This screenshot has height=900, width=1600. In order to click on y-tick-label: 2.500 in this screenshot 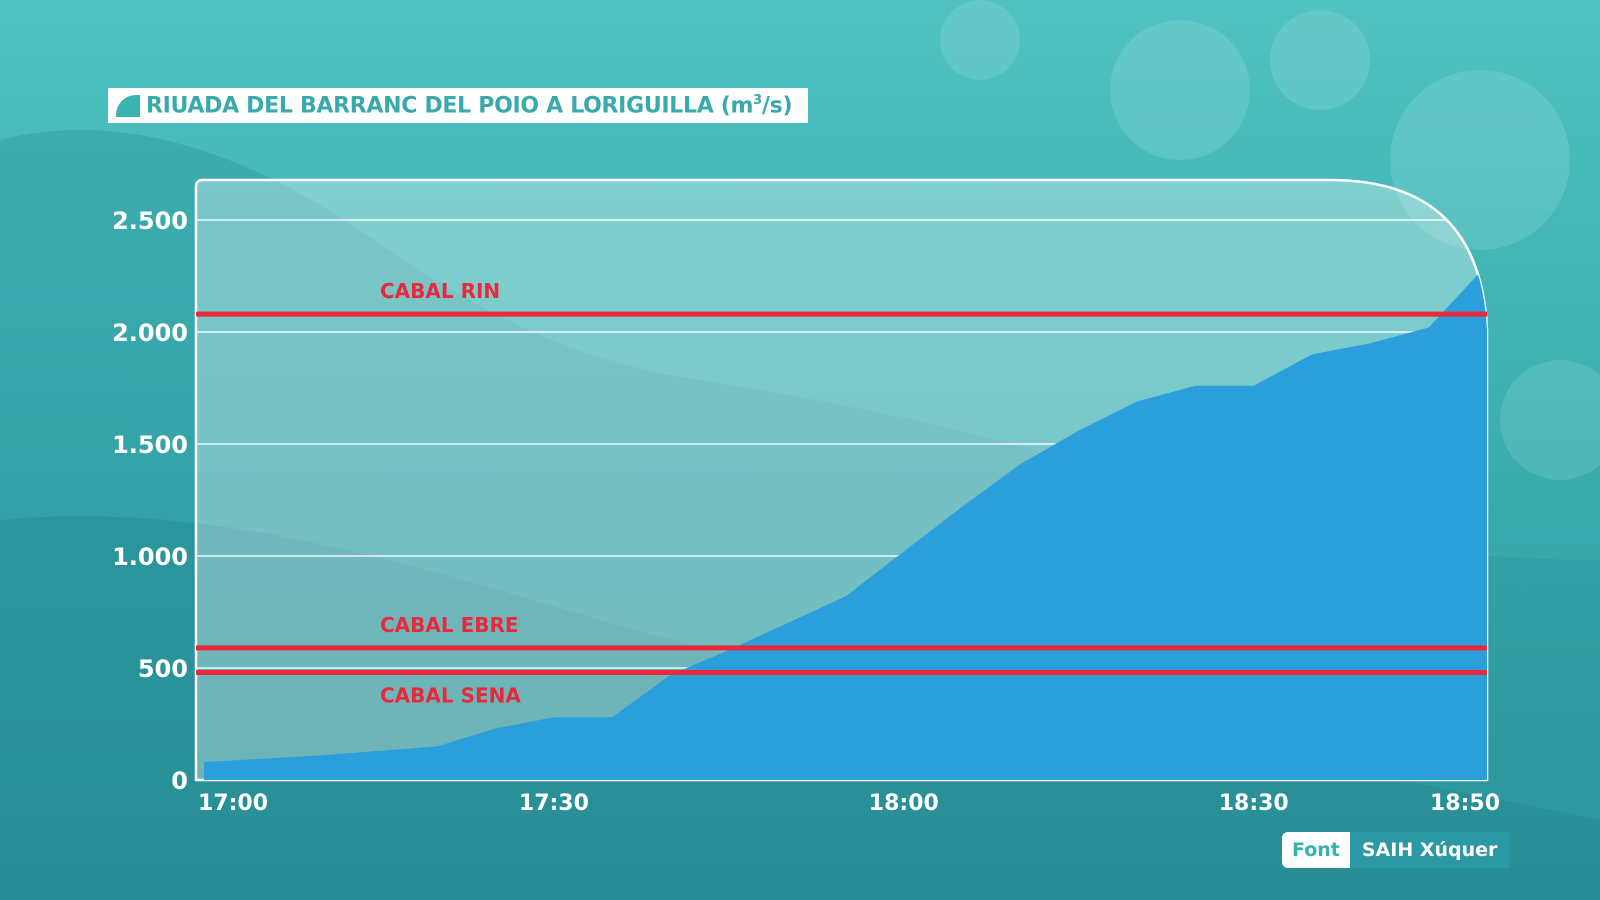, I will do `click(150, 221)`.